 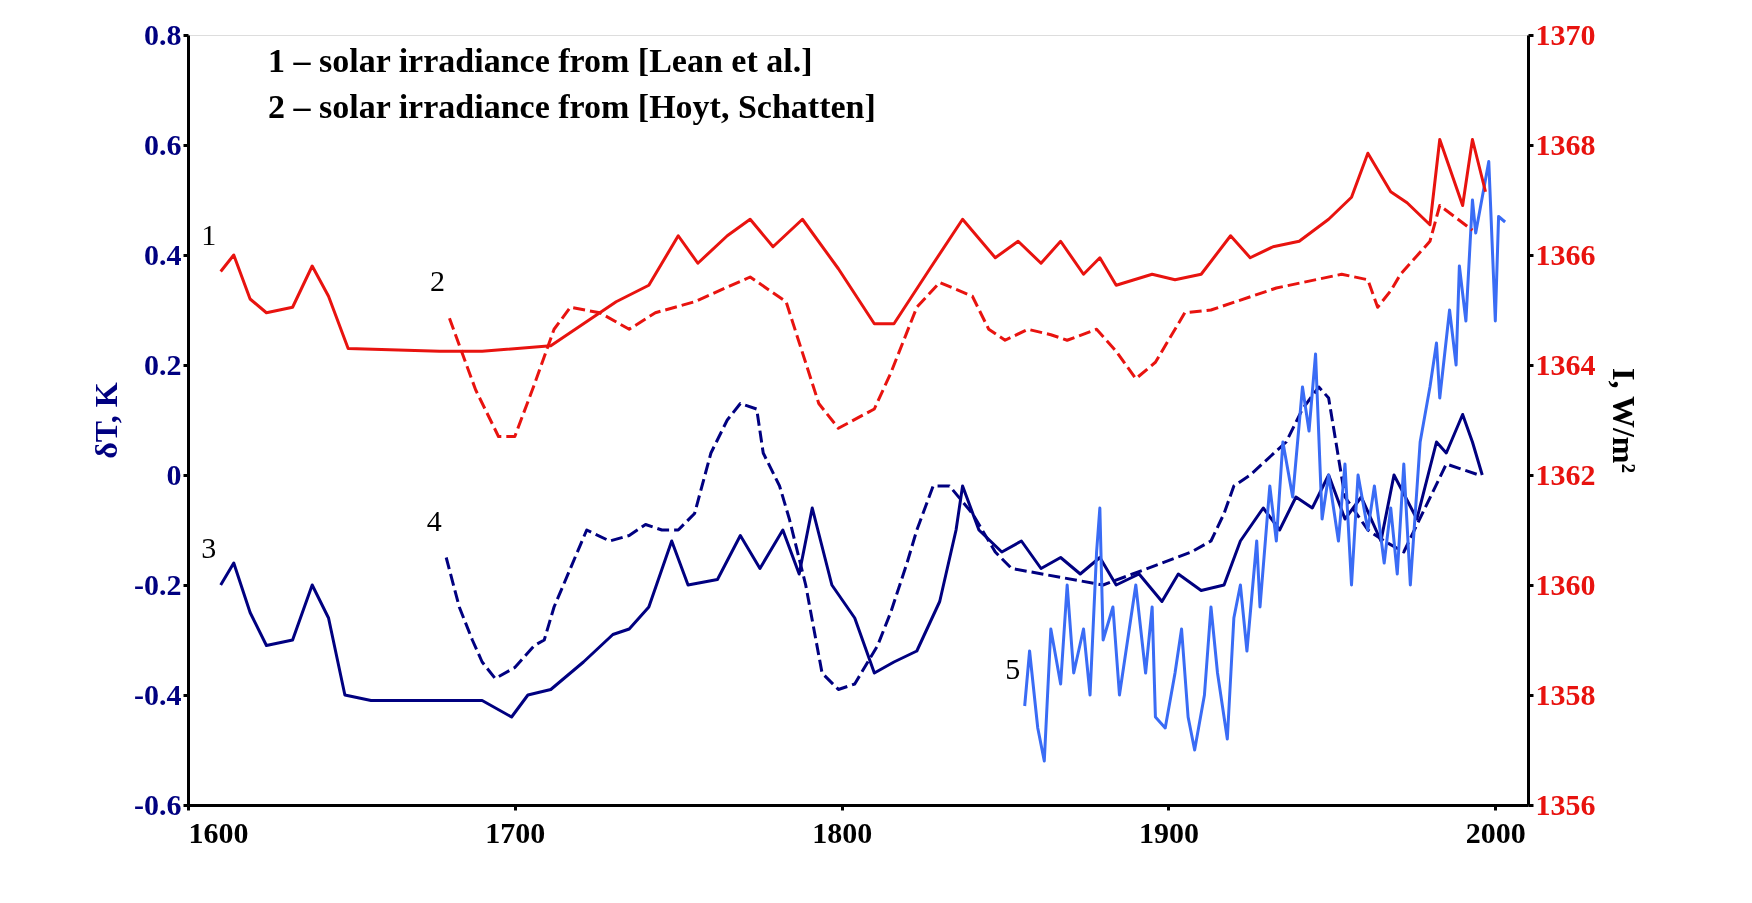 What do you see at coordinates (1168, 832) in the screenshot?
I see `x-tick-label: 1900` at bounding box center [1168, 832].